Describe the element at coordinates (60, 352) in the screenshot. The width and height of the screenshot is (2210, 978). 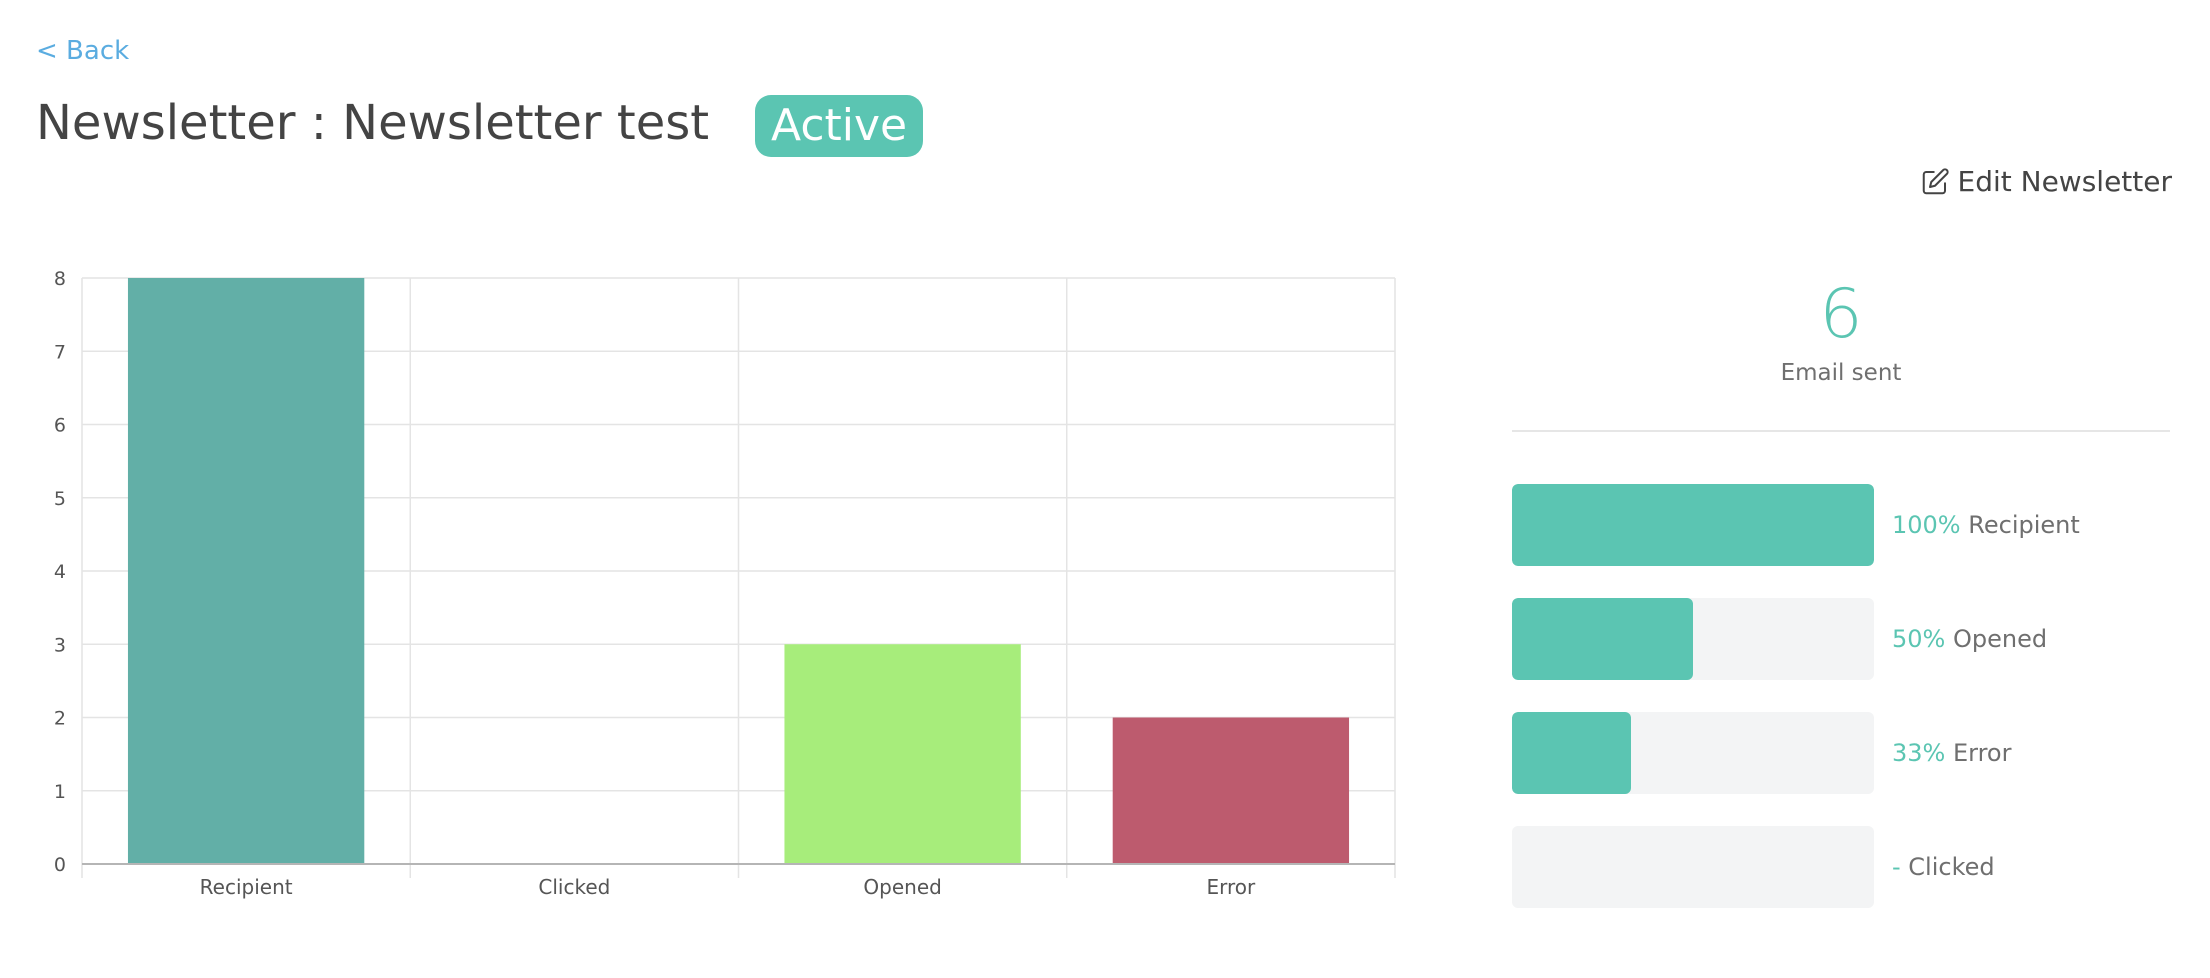
I see `y-tick-label: 7` at that location.